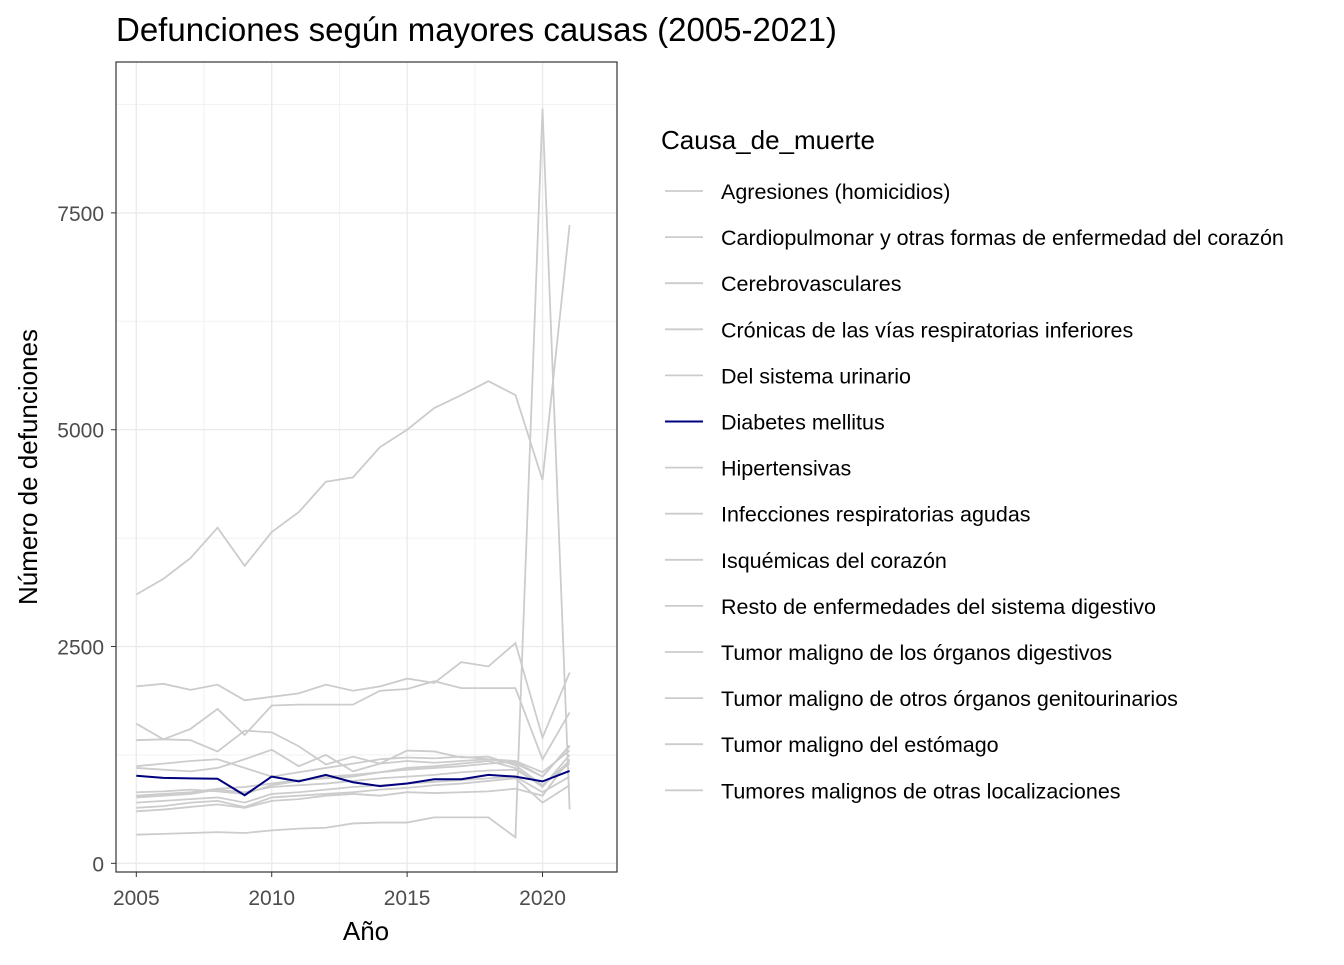  I want to click on legend-label: Diabetes mellitus, so click(803, 423).